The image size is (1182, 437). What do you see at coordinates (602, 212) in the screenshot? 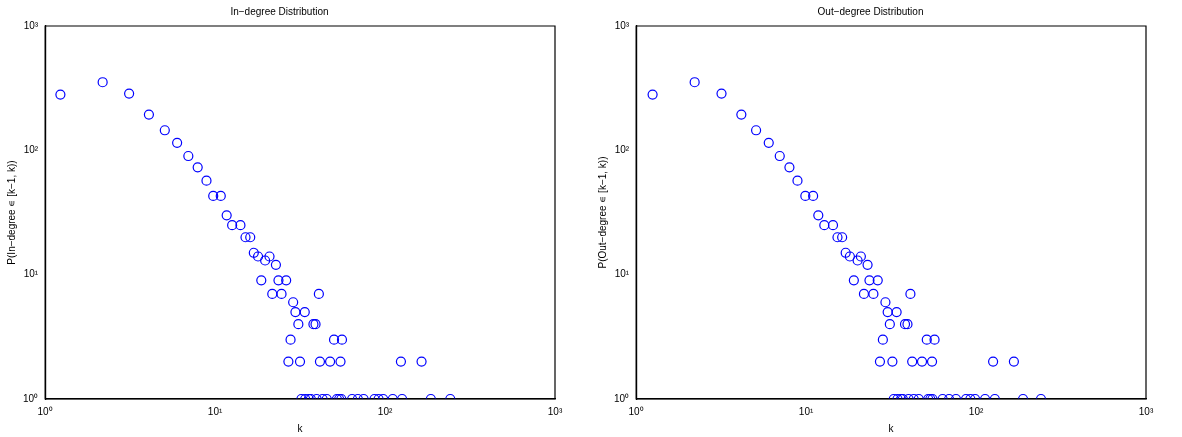
I see `y-axis-title: P(Out−degree ∊ [k−1, k))` at bounding box center [602, 212].